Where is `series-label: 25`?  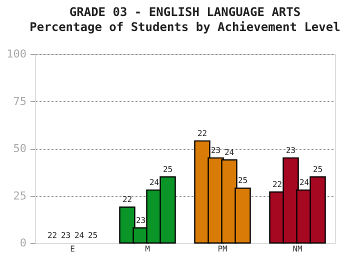 series-label: 25 is located at coordinates (167, 169).